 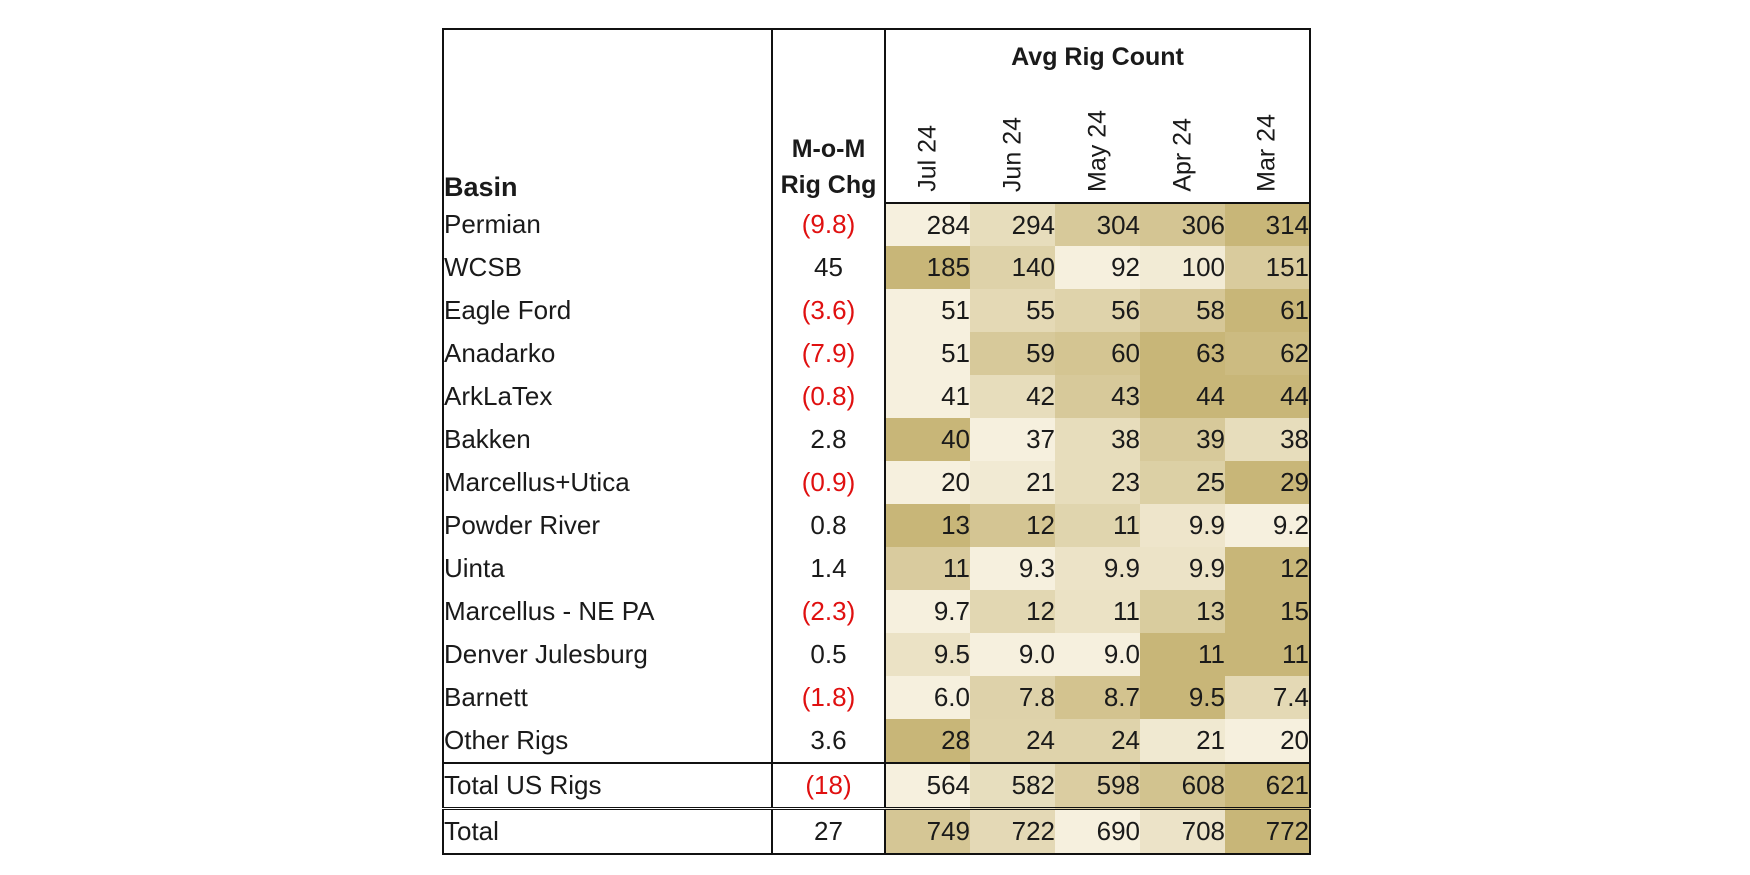 I want to click on month-header: Jul 24, so click(x=927, y=144).